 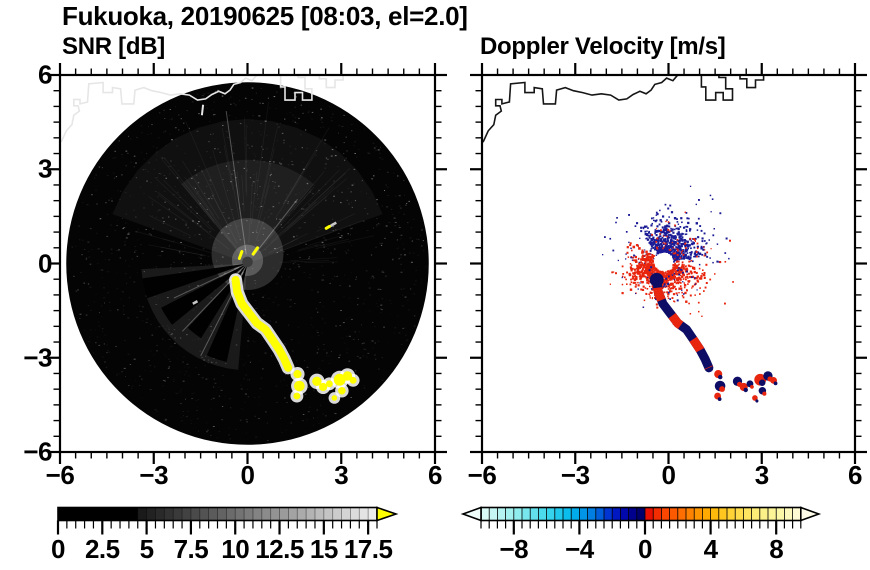 What do you see at coordinates (471, 514) in the screenshot?
I see `doppler-colorbar-under-arrow` at bounding box center [471, 514].